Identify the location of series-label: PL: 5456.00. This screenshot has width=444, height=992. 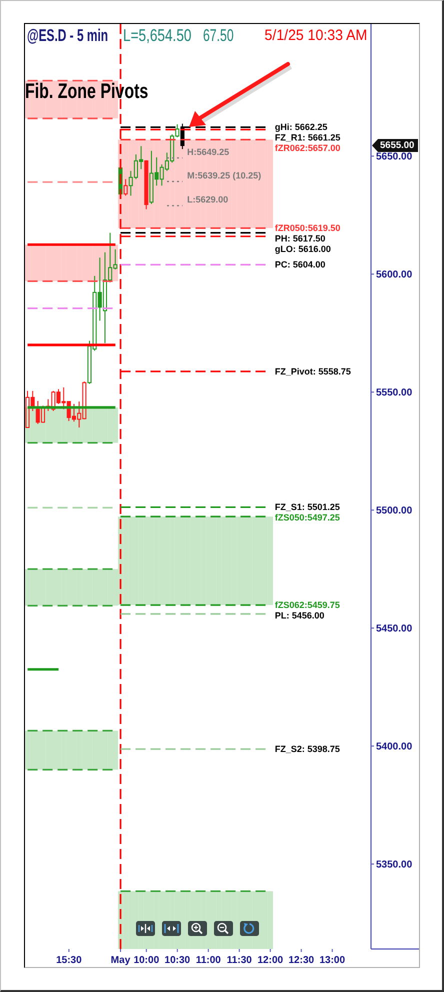
(299, 615).